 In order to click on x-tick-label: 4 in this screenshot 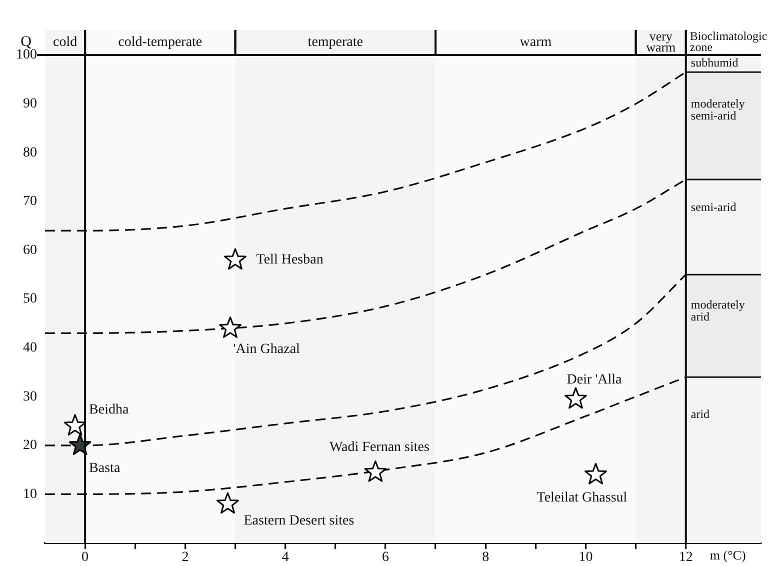, I will do `click(285, 558)`.